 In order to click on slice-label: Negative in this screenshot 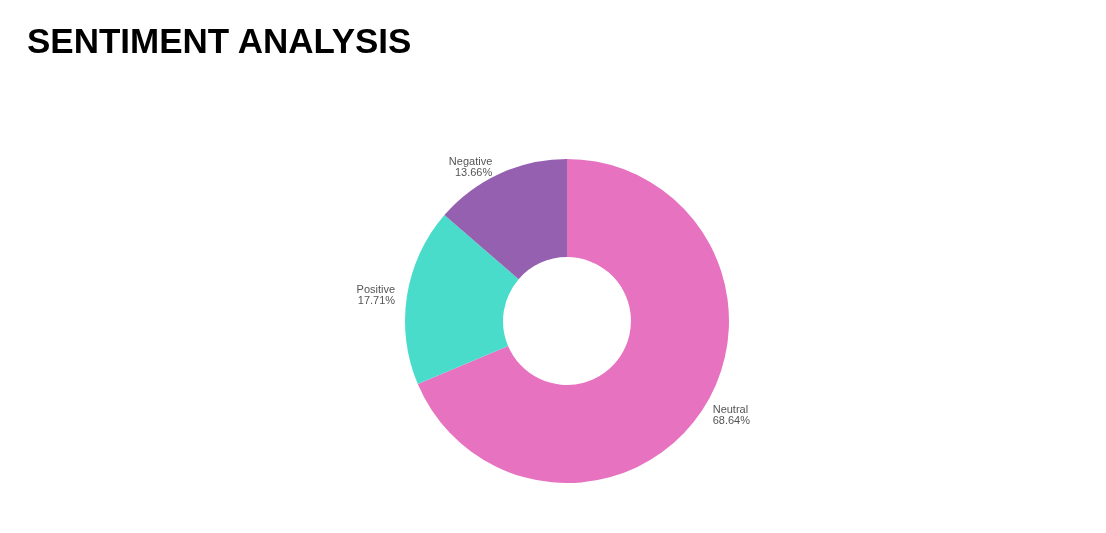, I will do `click(470, 160)`.